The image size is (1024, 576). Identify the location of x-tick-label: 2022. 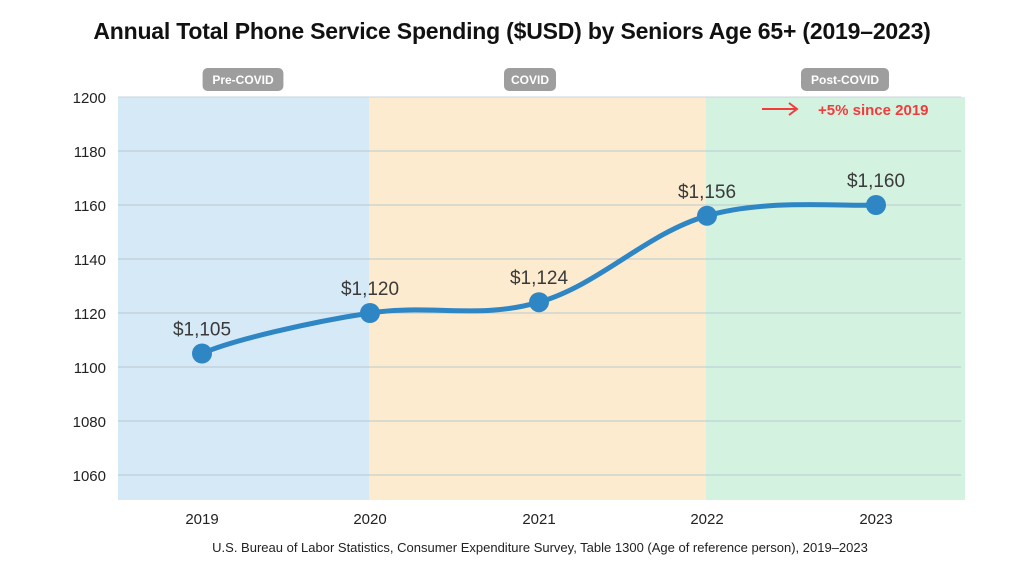
(706, 519).